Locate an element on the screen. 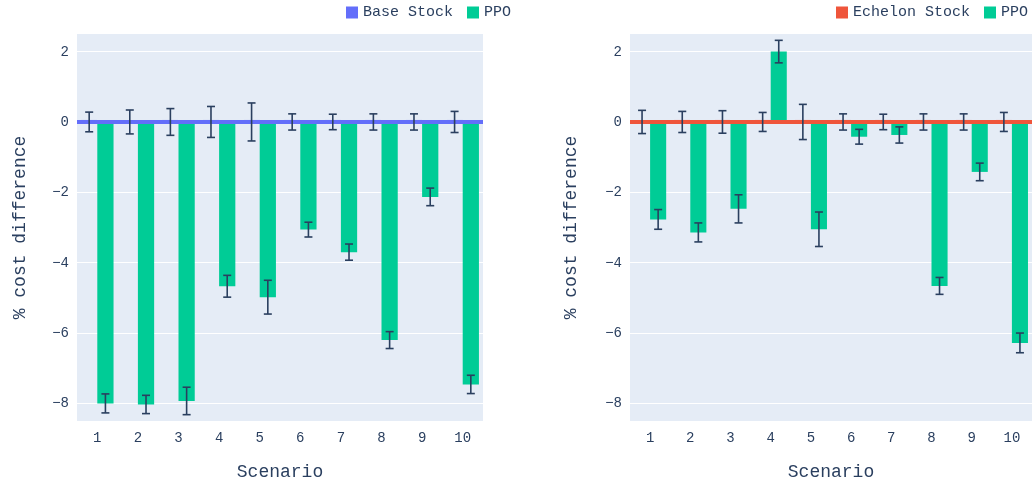  legend-label: Echelon Stock is located at coordinates (911, 12).